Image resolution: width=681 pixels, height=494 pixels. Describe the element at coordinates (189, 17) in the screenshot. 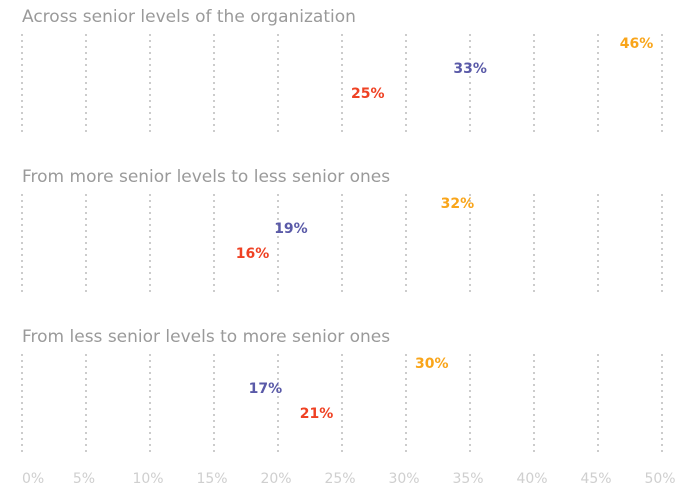

I see `group-title: Across senior levels of the organization` at that location.